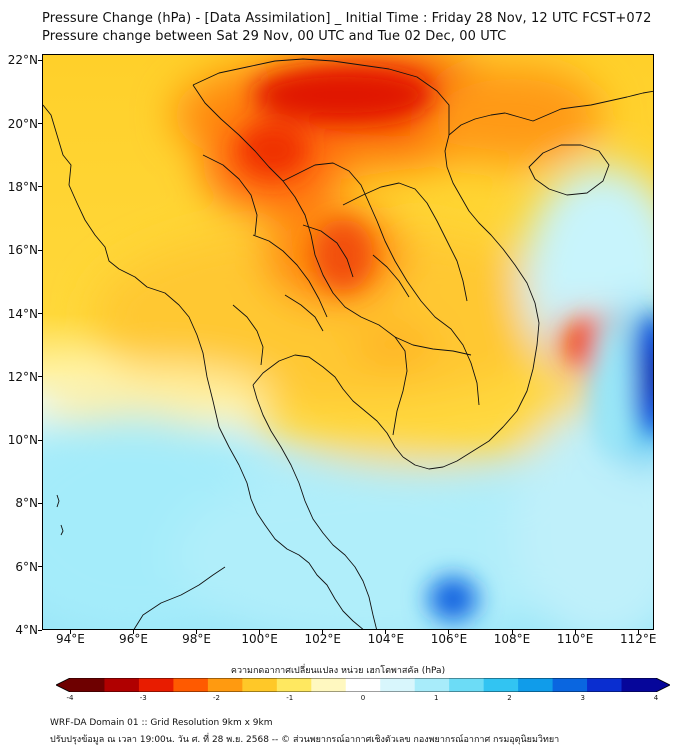  Describe the element at coordinates (216, 698) in the screenshot. I see `colorbar-tick-label: -2` at that location.